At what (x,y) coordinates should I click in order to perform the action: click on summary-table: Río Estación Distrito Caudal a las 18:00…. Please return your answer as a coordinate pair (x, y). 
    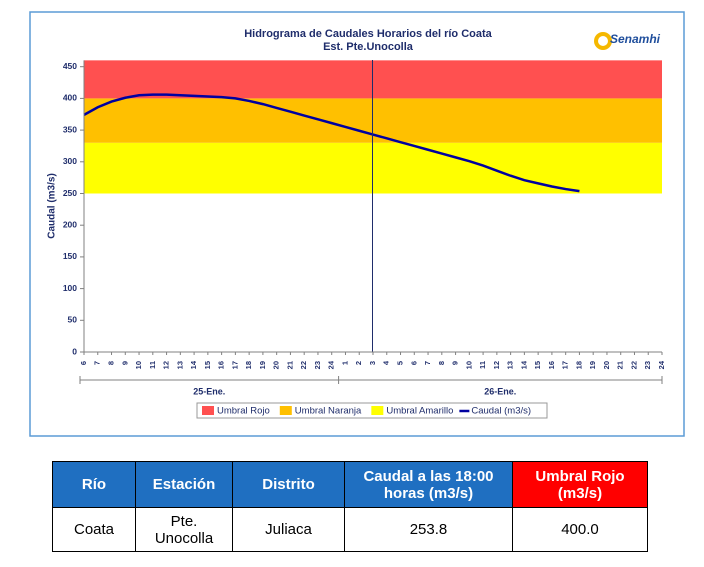
    Looking at the image, I should click on (350, 506).